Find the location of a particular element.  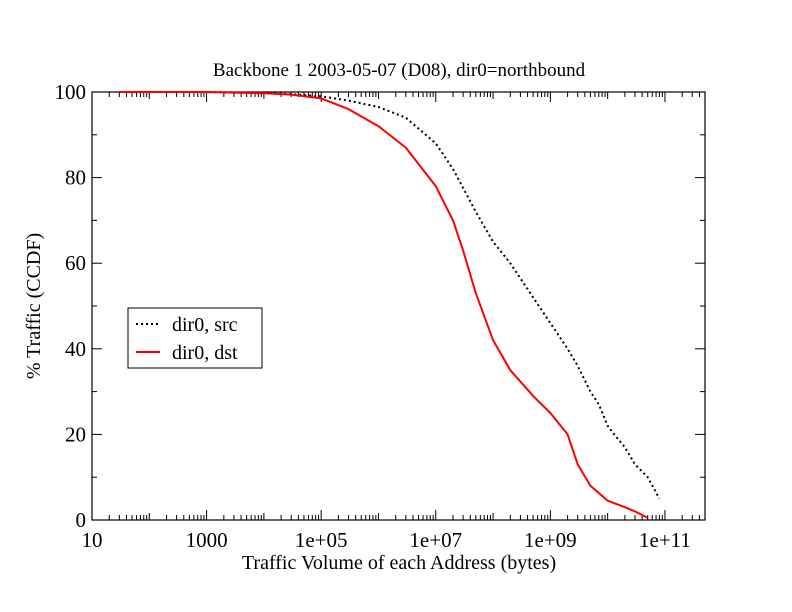

x-tick-label: 1000 is located at coordinates (207, 540).